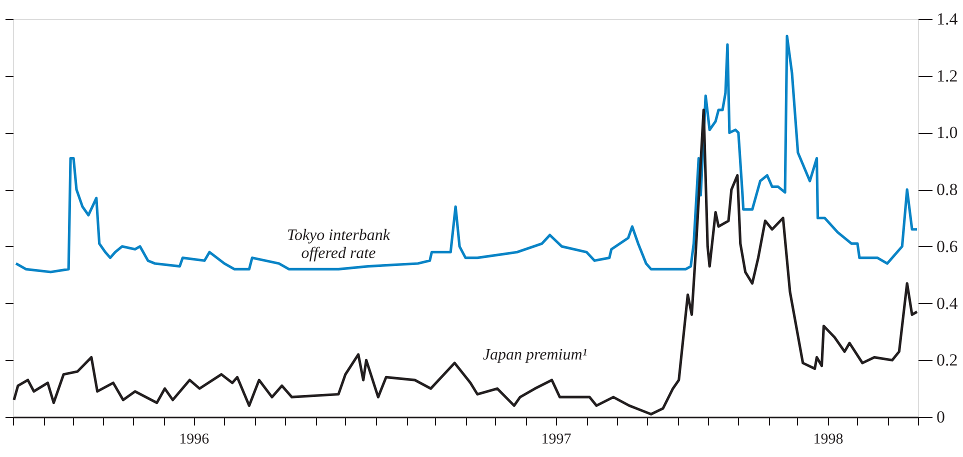 Image resolution: width=963 pixels, height=457 pixels. I want to click on y-tick-label: 1.2, so click(947, 76).